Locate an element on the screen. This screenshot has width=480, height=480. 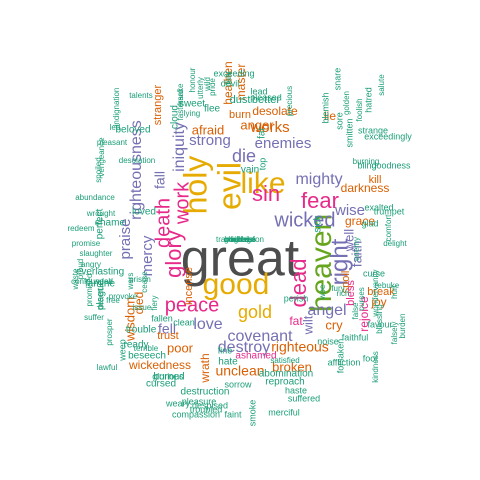
word-glory: glory is located at coordinates (173, 254).